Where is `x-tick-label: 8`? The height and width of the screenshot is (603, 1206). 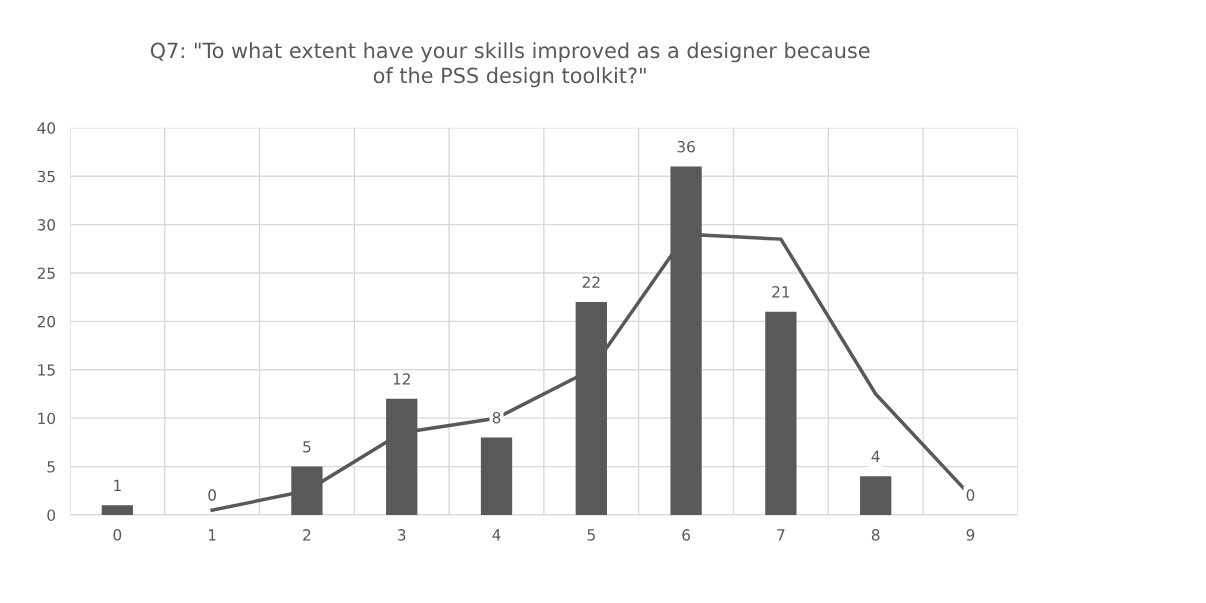
x-tick-label: 8 is located at coordinates (875, 535).